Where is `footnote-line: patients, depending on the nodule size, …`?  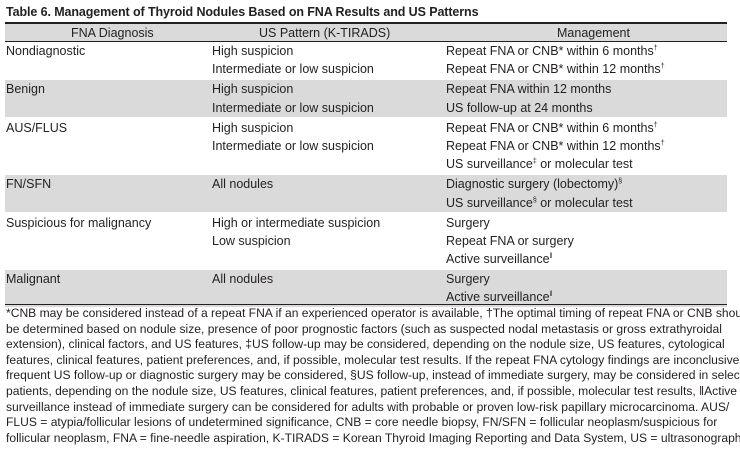
footnote-line: patients, depending on the nodule size, … is located at coordinates (372, 390).